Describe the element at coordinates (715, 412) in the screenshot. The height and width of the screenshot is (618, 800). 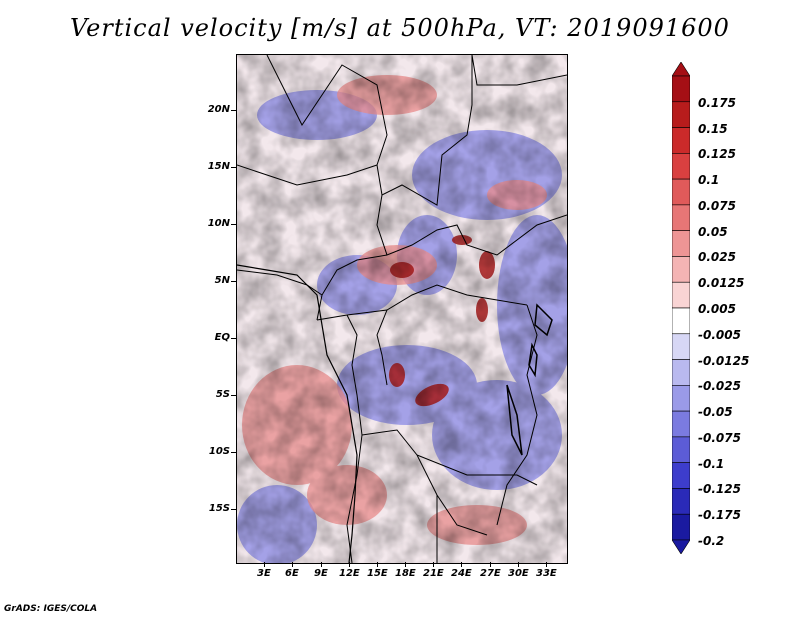
I see `colorbar-label: -0.05` at that location.